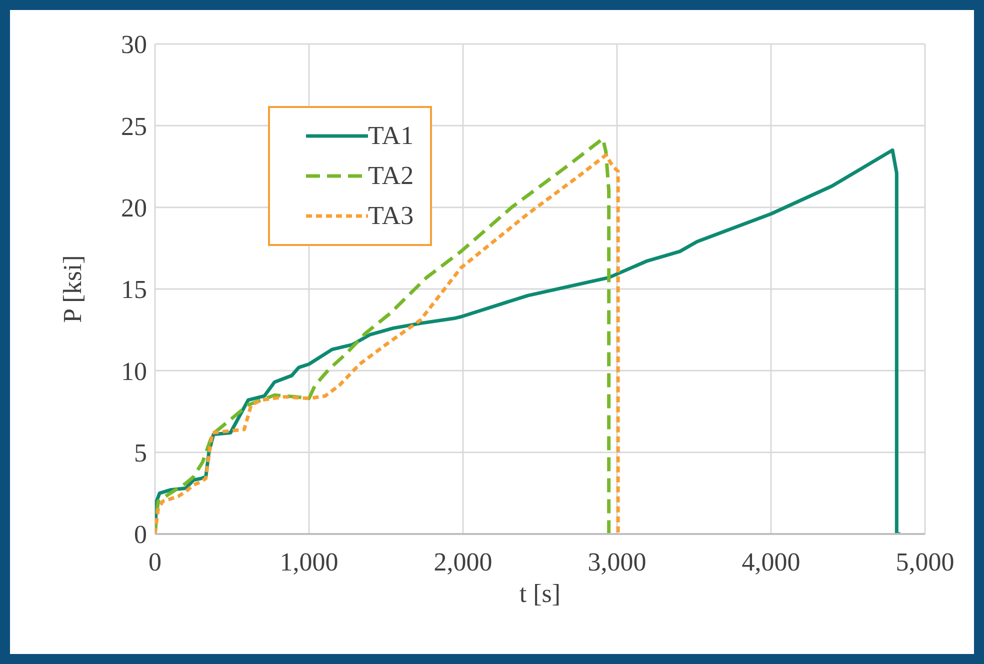  I want to click on x-tick-label: 1,000, so click(309, 561).